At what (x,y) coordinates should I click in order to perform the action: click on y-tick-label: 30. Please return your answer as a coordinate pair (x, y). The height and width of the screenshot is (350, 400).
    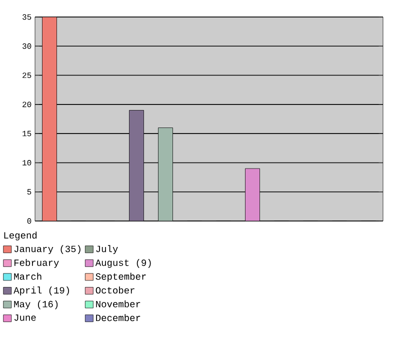
    Looking at the image, I should click on (27, 46).